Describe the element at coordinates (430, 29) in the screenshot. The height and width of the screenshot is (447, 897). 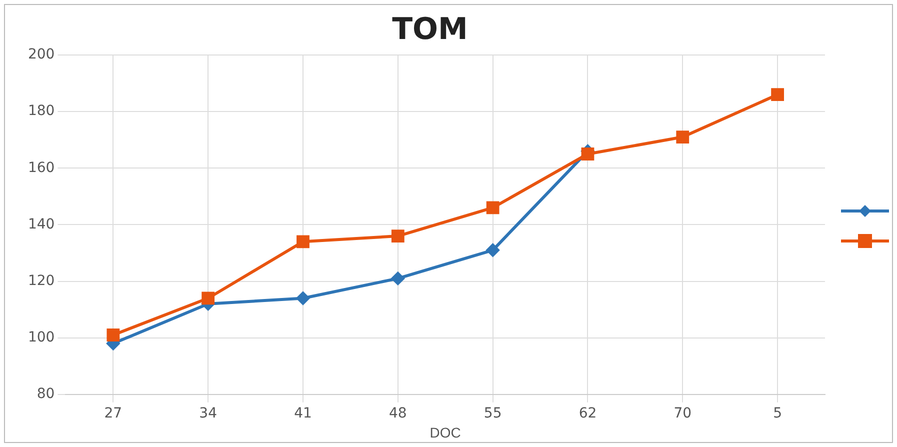
I see `chart-title: TOM` at that location.